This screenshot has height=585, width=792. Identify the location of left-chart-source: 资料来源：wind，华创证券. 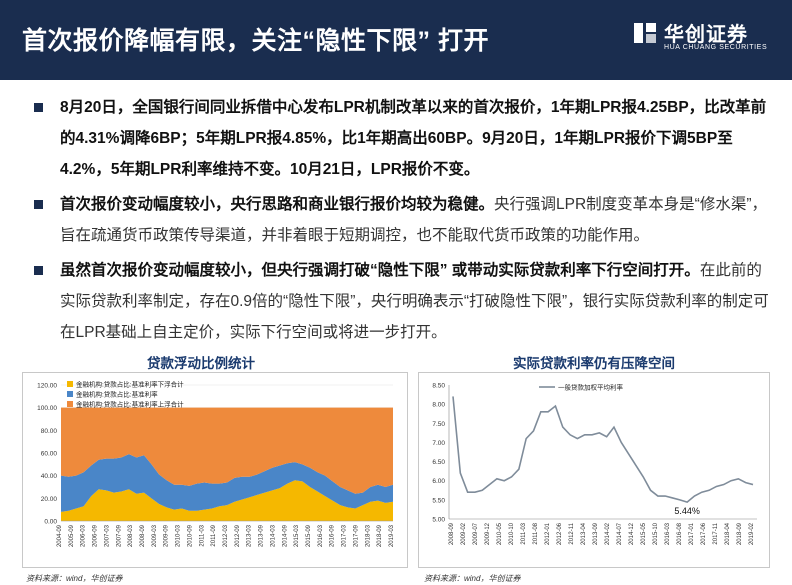
(74, 578).